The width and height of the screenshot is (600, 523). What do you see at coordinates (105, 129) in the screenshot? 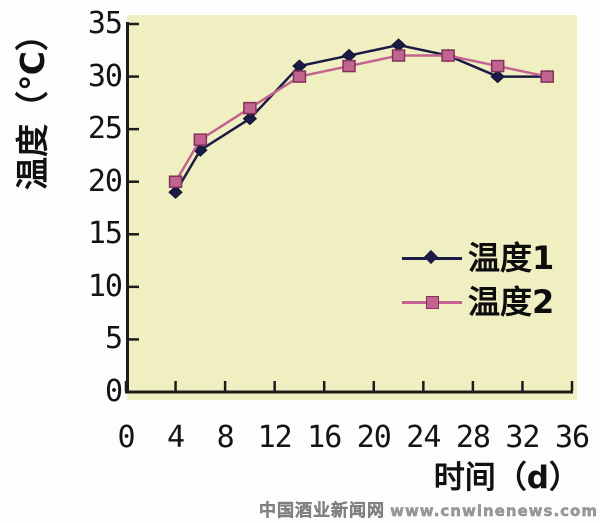
I see `y-tick-label: 25` at bounding box center [105, 129].